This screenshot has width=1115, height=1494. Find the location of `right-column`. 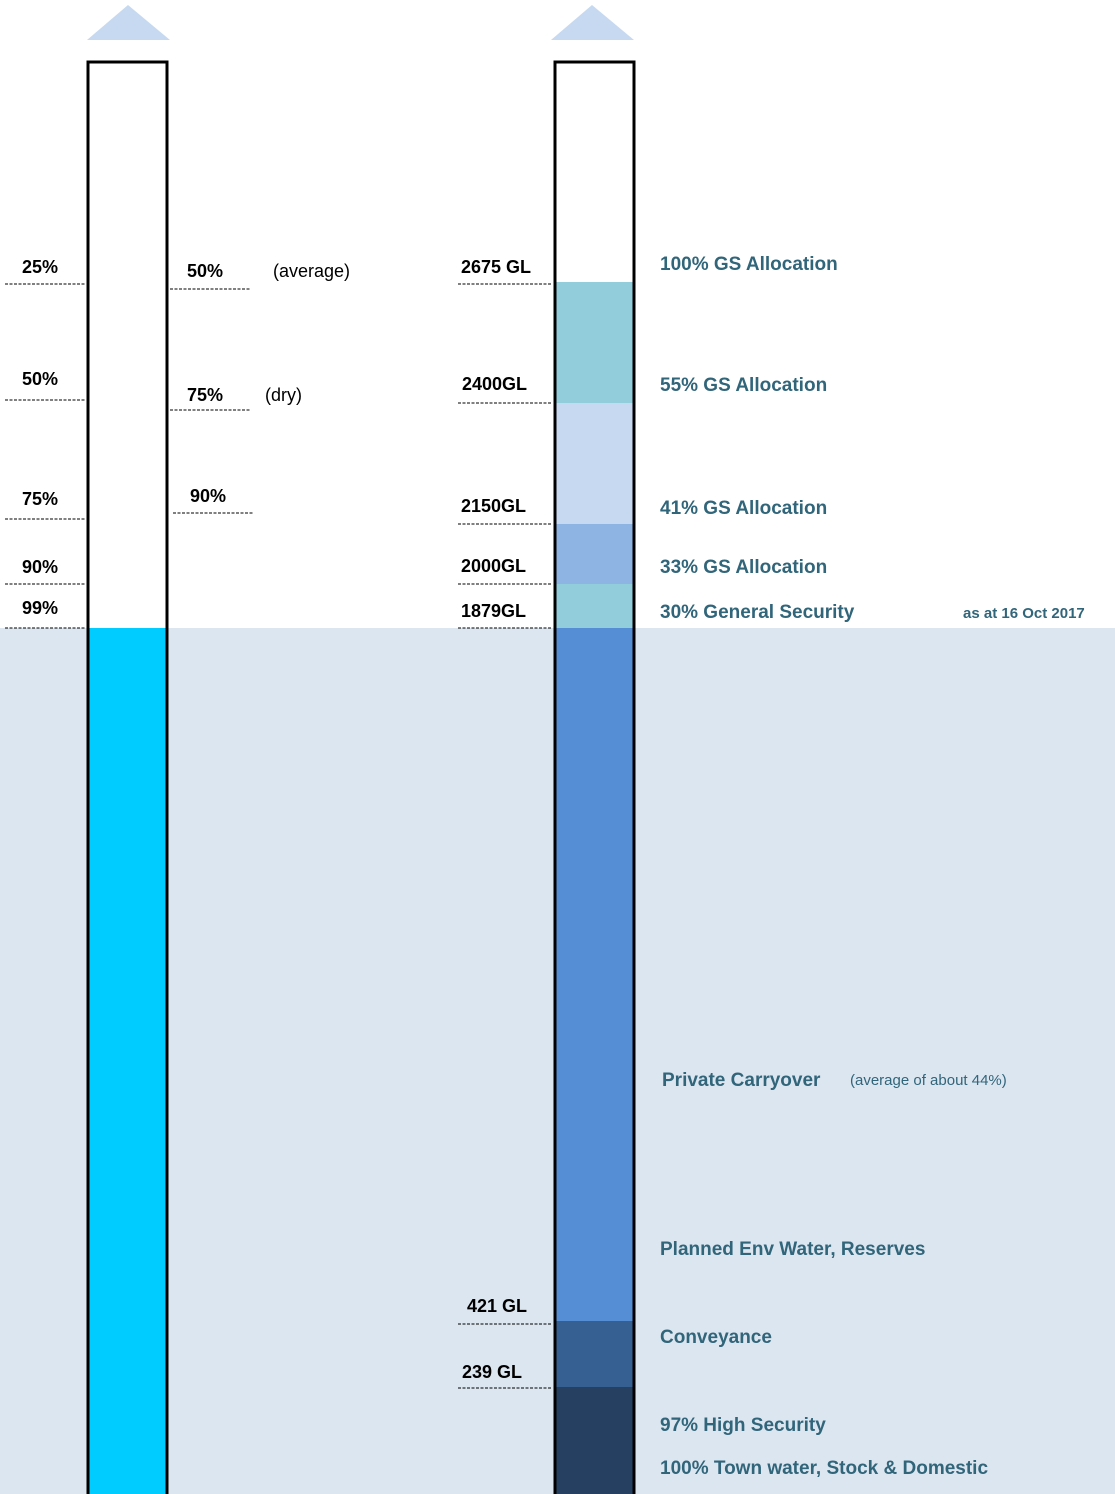

right-column is located at coordinates (594, 777).